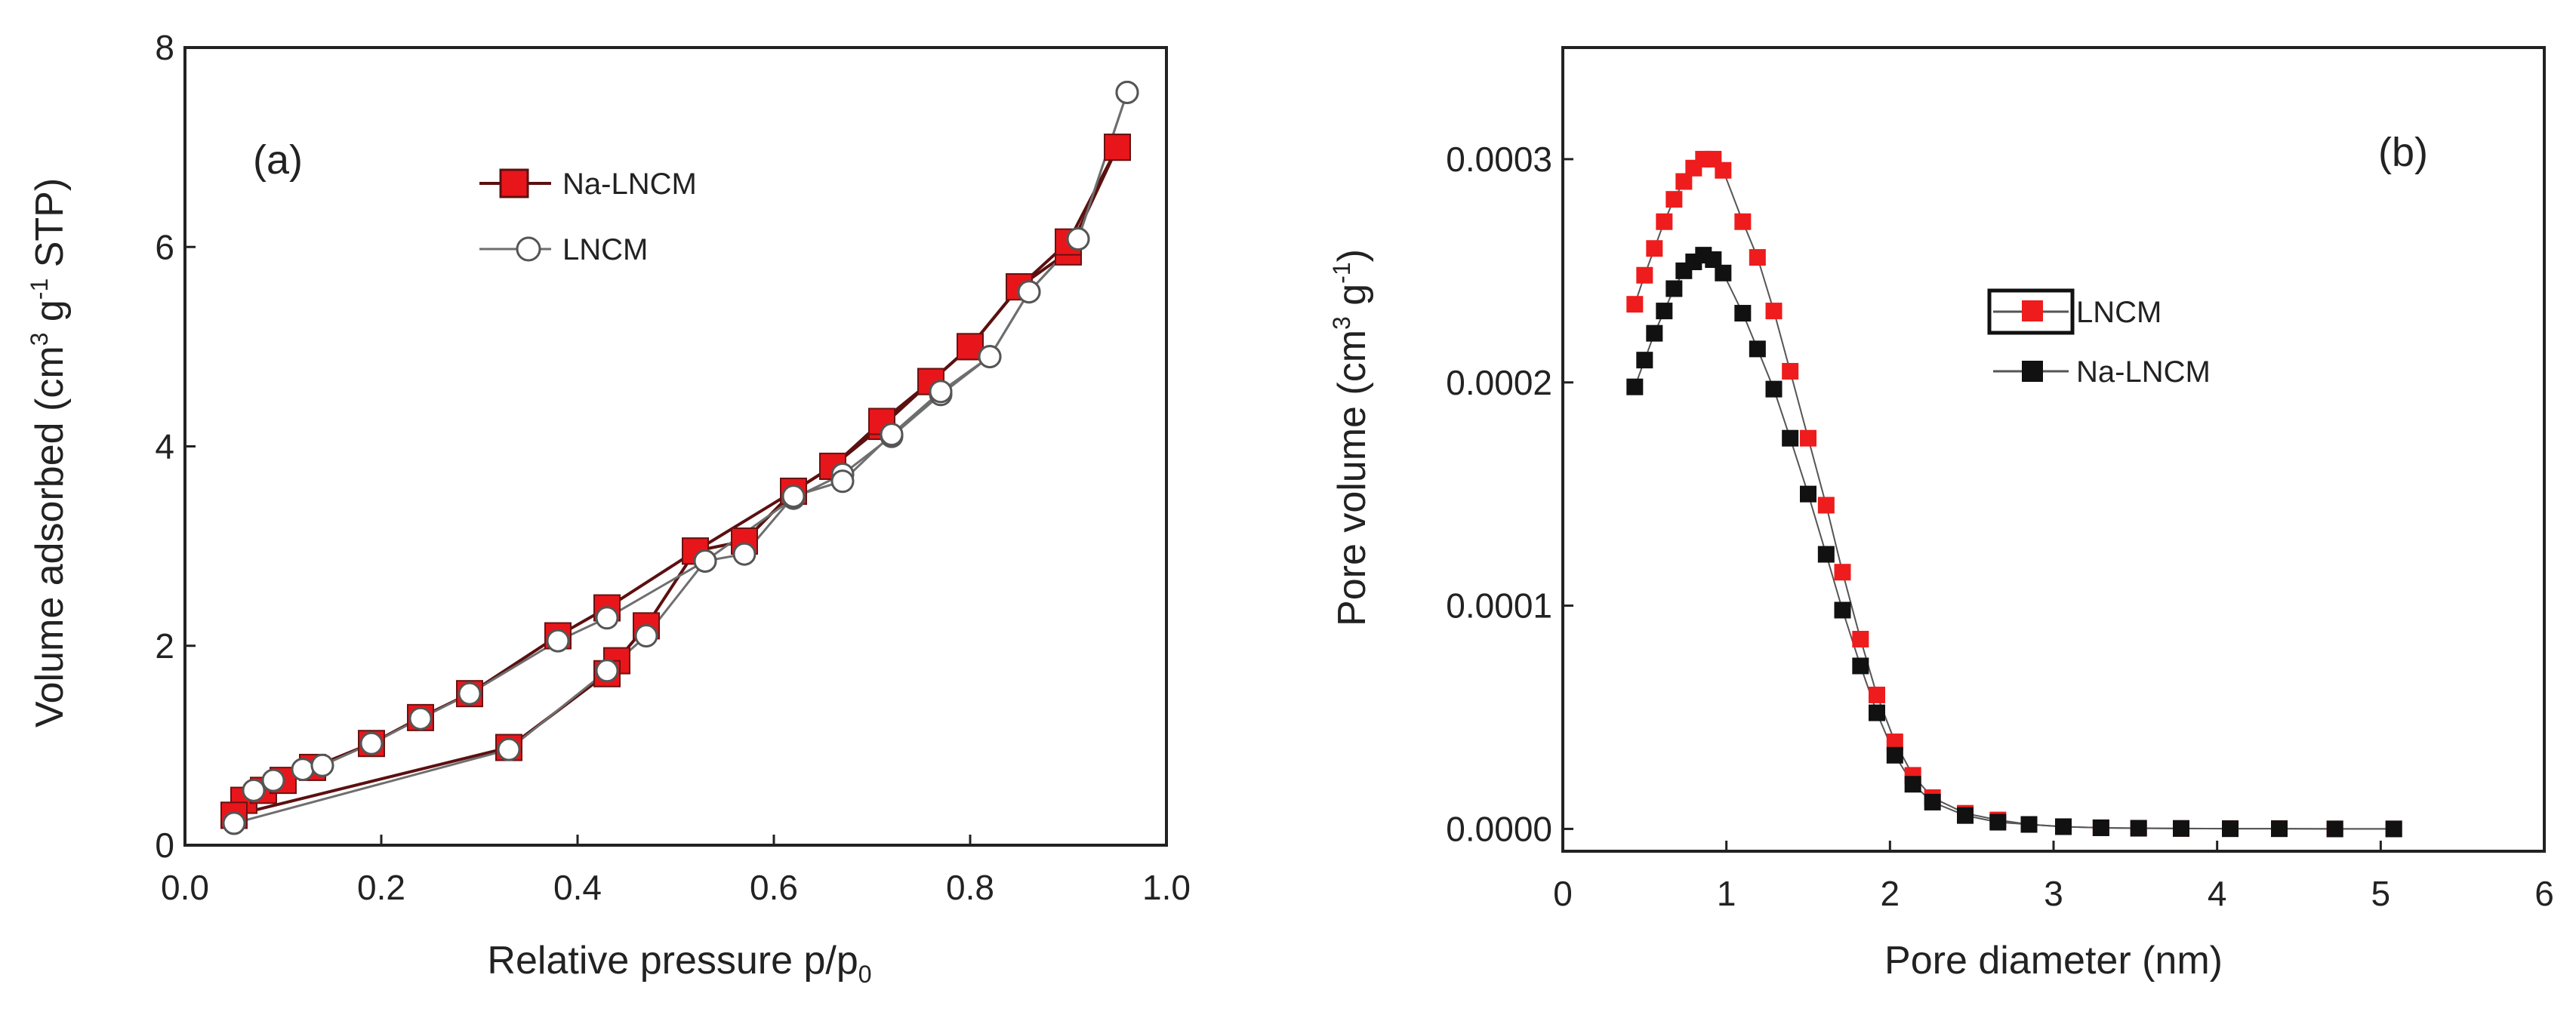 This screenshot has height=1018, width=2576. I want to click on panel-b-x-tick-label: 4, so click(2217, 893).